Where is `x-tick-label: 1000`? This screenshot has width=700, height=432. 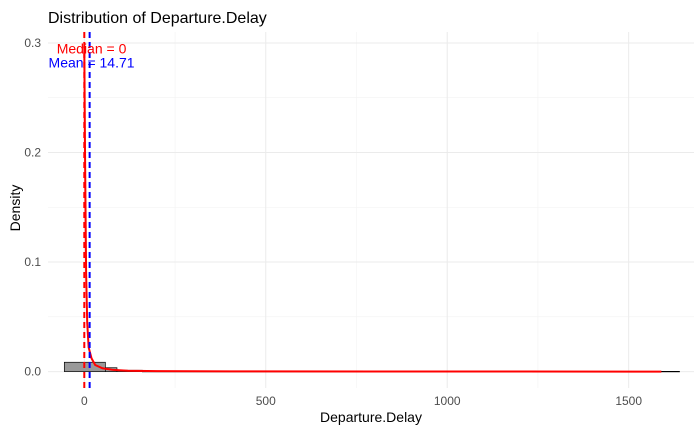
x-tick-label: 1000 is located at coordinates (447, 401).